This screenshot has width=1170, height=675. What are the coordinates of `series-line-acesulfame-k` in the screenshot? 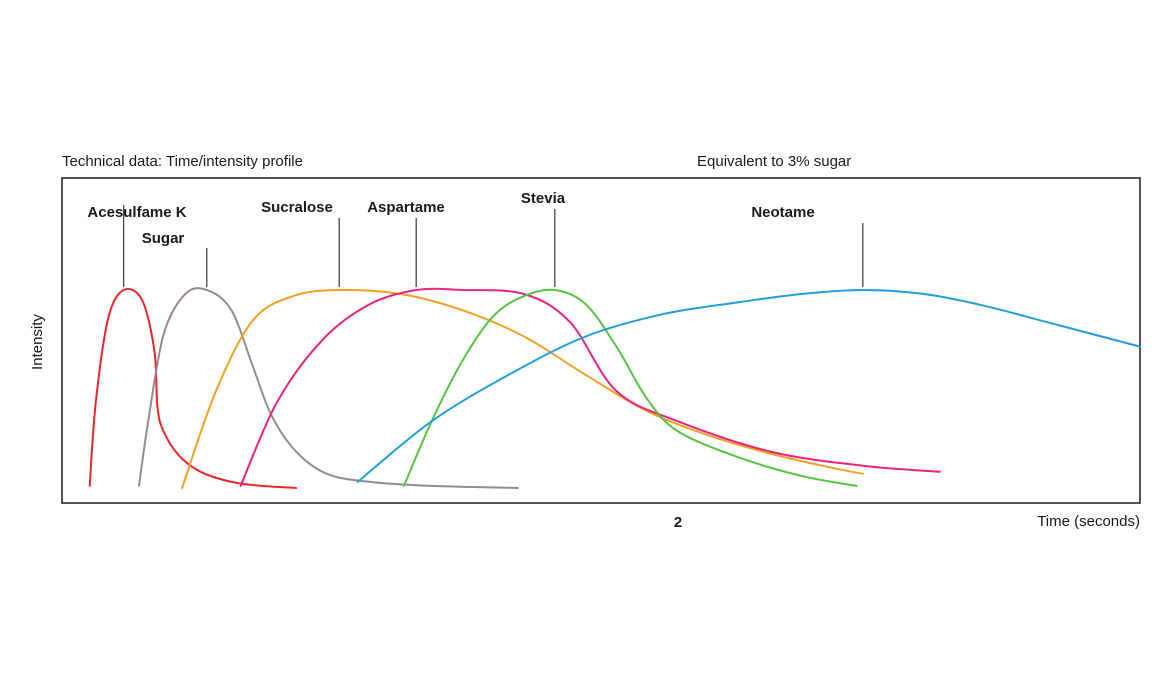 It's located at (193, 388).